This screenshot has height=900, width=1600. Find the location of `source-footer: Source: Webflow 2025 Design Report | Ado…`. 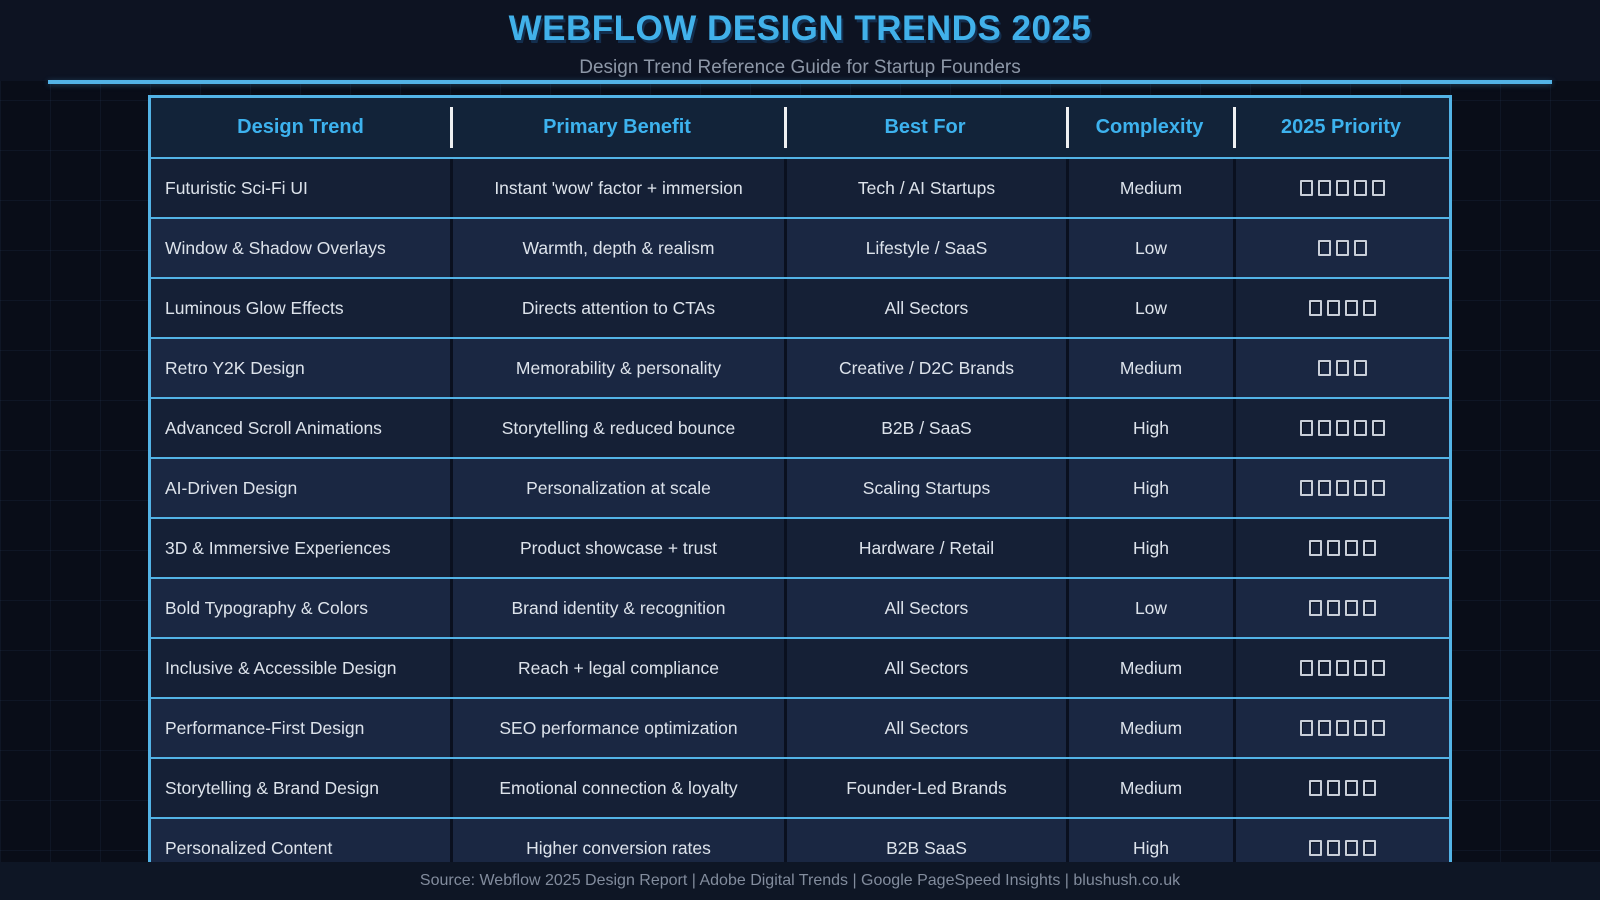

source-footer: Source: Webflow 2025 Design Report | Ado… is located at coordinates (800, 881).